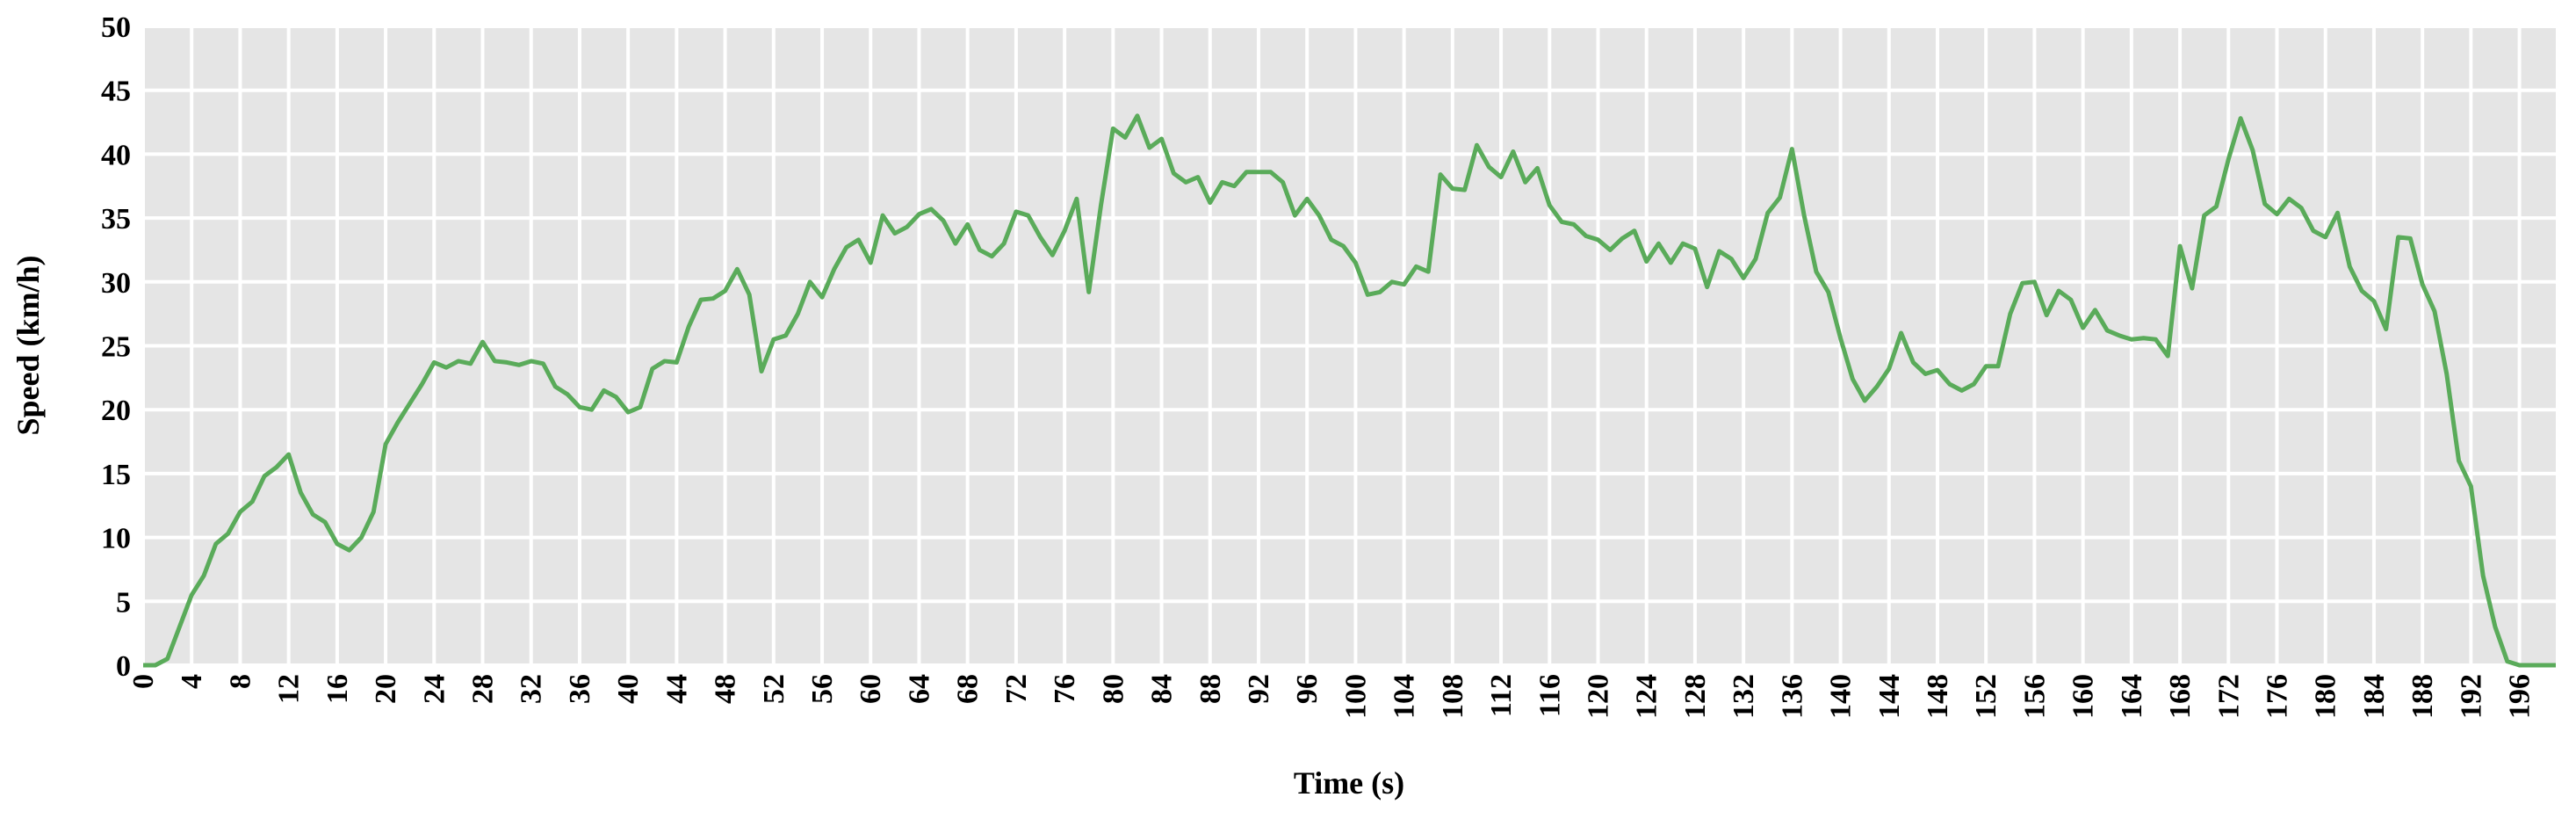 The image size is (2576, 819). What do you see at coordinates (116, 539) in the screenshot?
I see `y-tick-label: 10` at bounding box center [116, 539].